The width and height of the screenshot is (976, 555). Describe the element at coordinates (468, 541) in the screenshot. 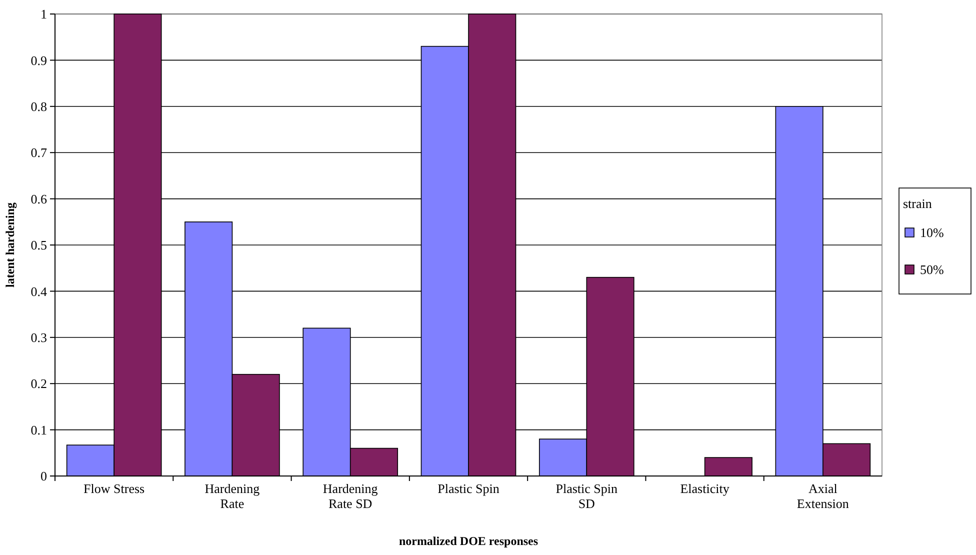

I see `x-axis-title: normalized DOE responses` at that location.